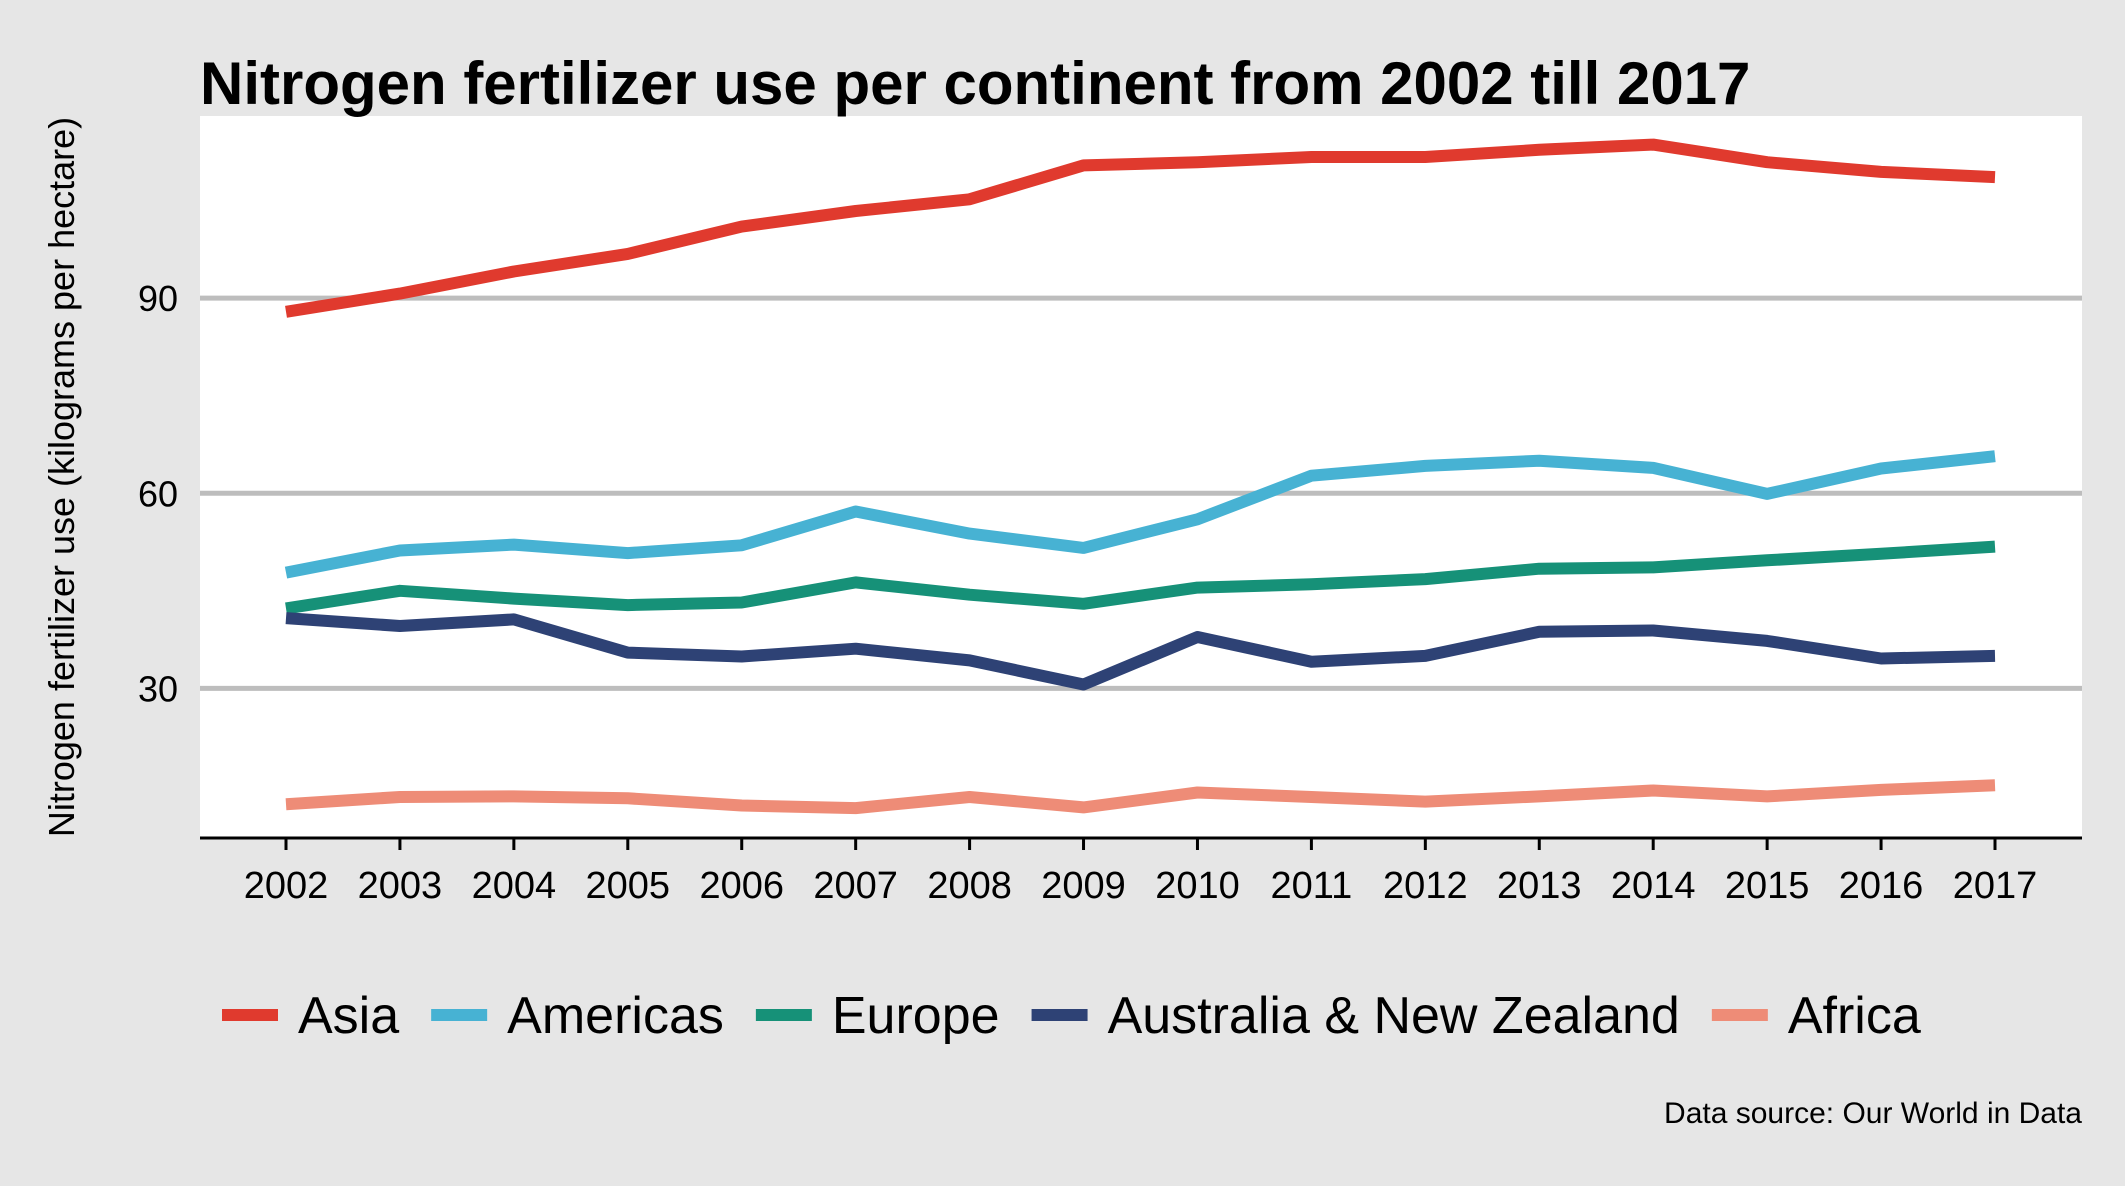 The height and width of the screenshot is (1186, 2125). What do you see at coordinates (1653, 886) in the screenshot?
I see `x-tick-label: 2014` at bounding box center [1653, 886].